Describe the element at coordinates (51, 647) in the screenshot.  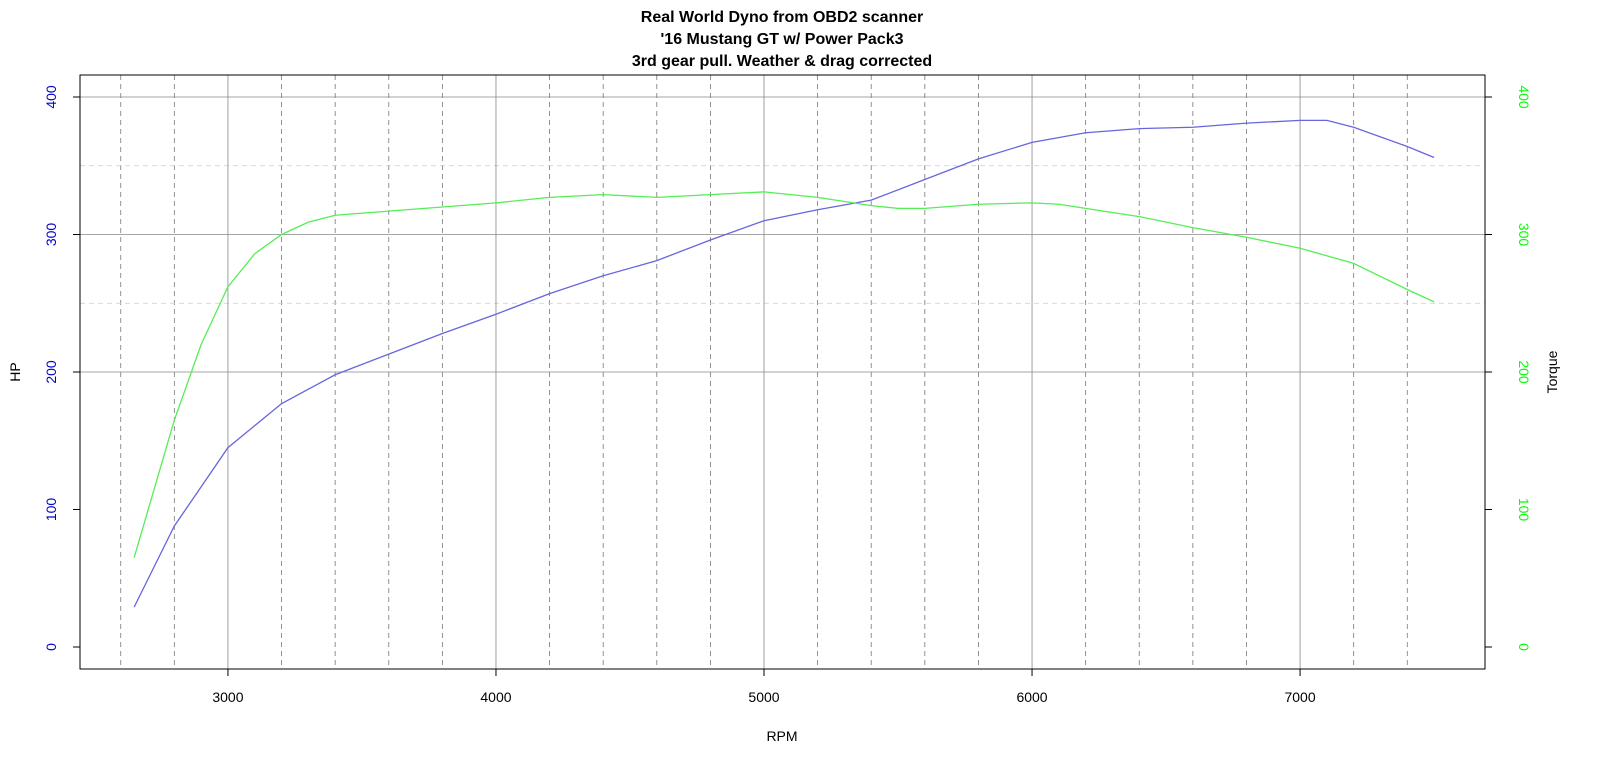
I see `y-tick-label: 0` at that location.